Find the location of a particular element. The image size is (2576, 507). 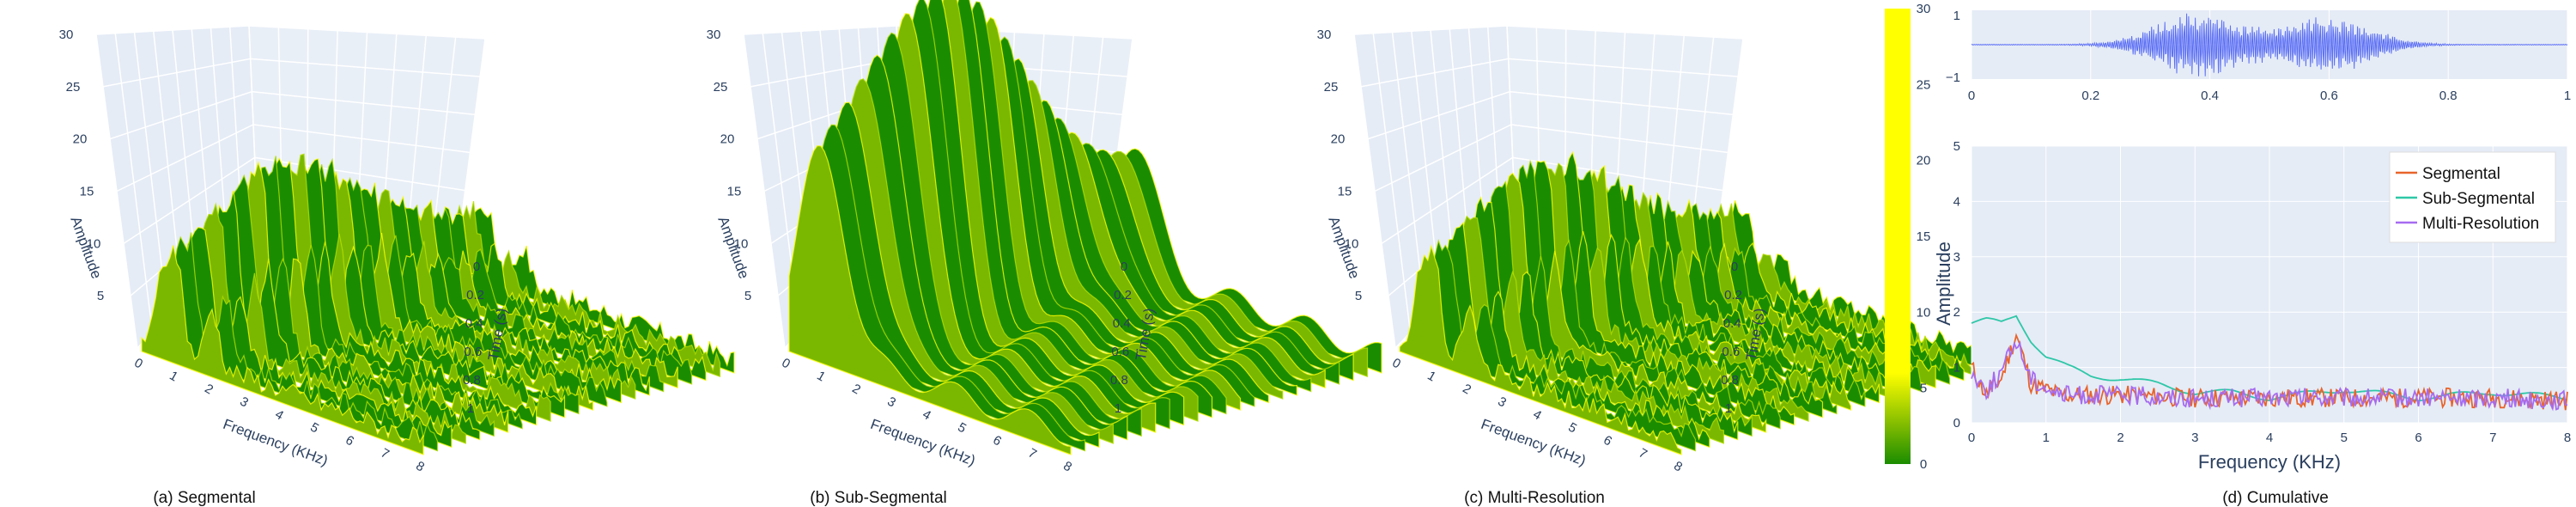

cumulative-y-tick-label: 1 is located at coordinates (1956, 368).